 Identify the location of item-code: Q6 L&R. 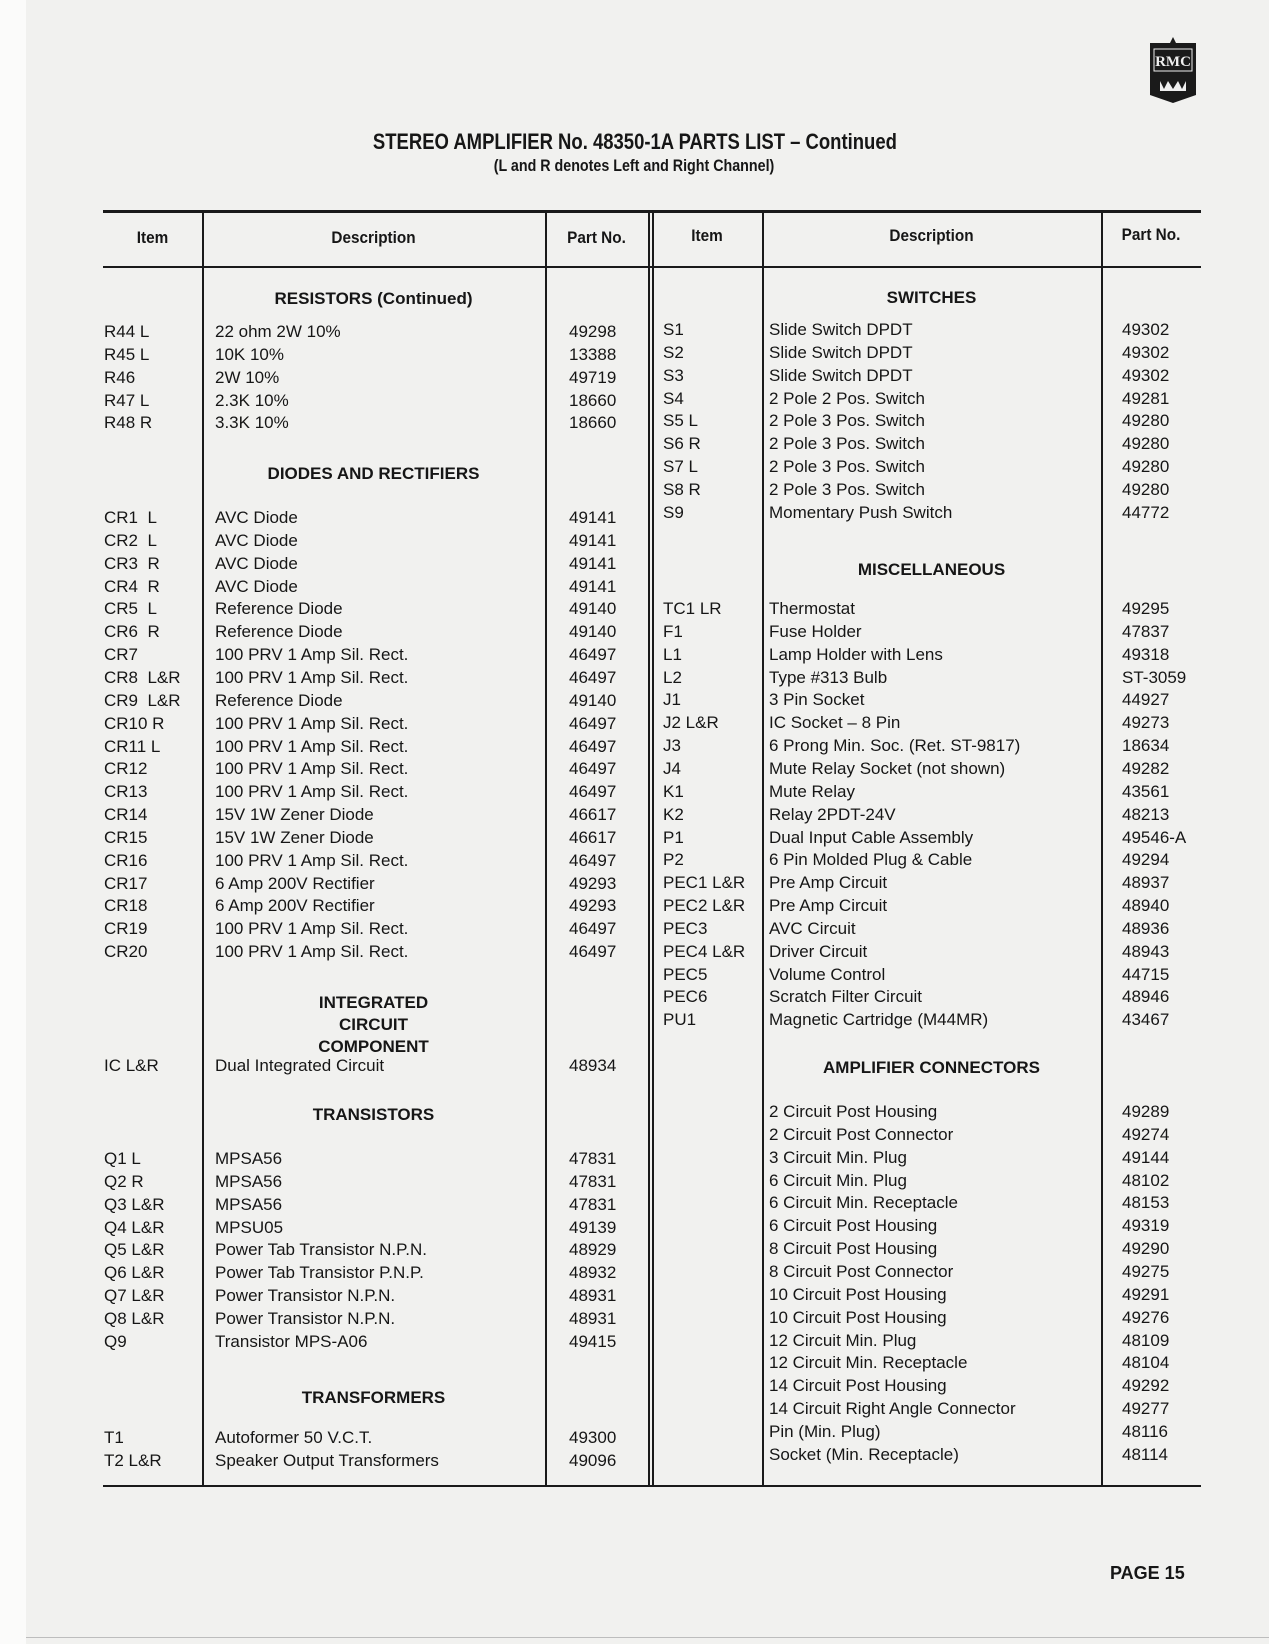
(134, 1273).